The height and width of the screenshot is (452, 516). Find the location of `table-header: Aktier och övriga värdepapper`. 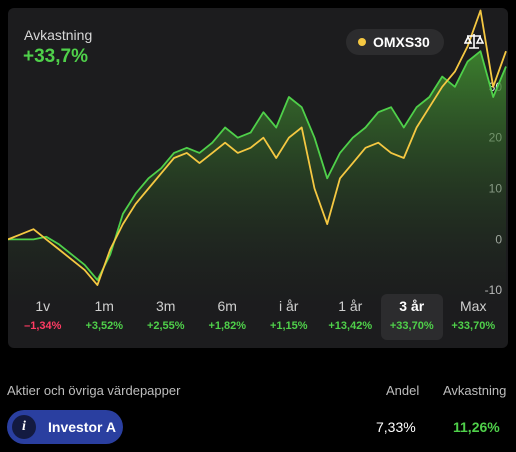

table-header: Aktier och övriga värdepapper is located at coordinates (94, 390).